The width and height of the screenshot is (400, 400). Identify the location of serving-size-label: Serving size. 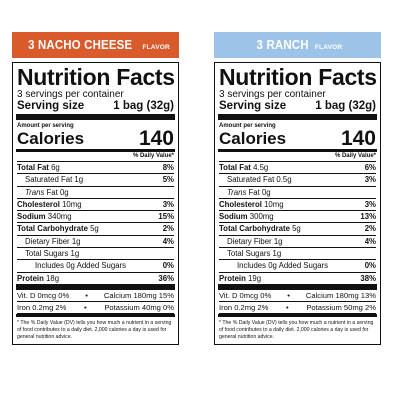
(51, 106).